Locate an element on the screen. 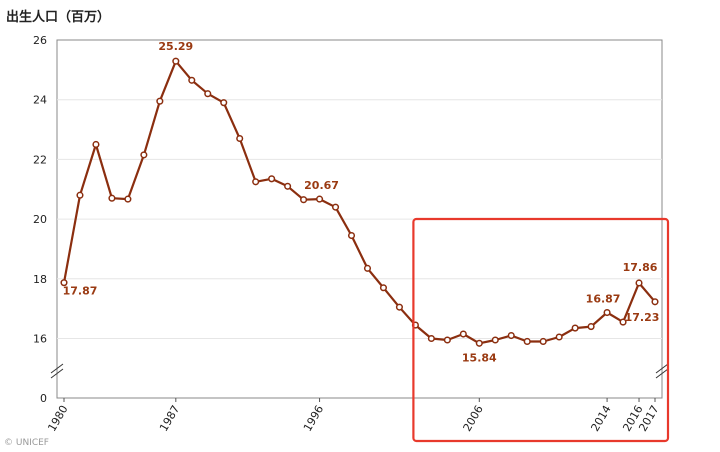 The width and height of the screenshot is (720, 452). data-label: 25.29 is located at coordinates (175, 46).